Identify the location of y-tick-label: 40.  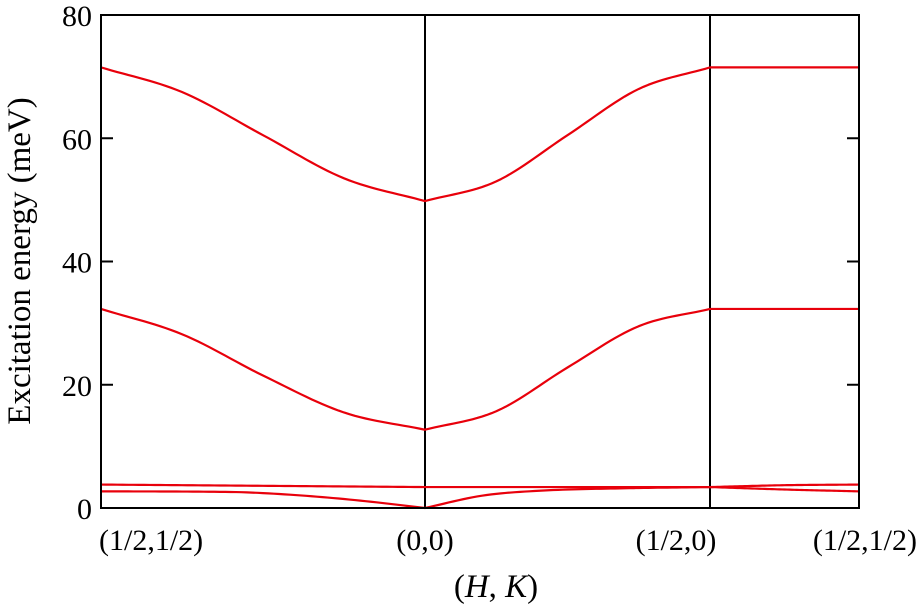
(77, 263).